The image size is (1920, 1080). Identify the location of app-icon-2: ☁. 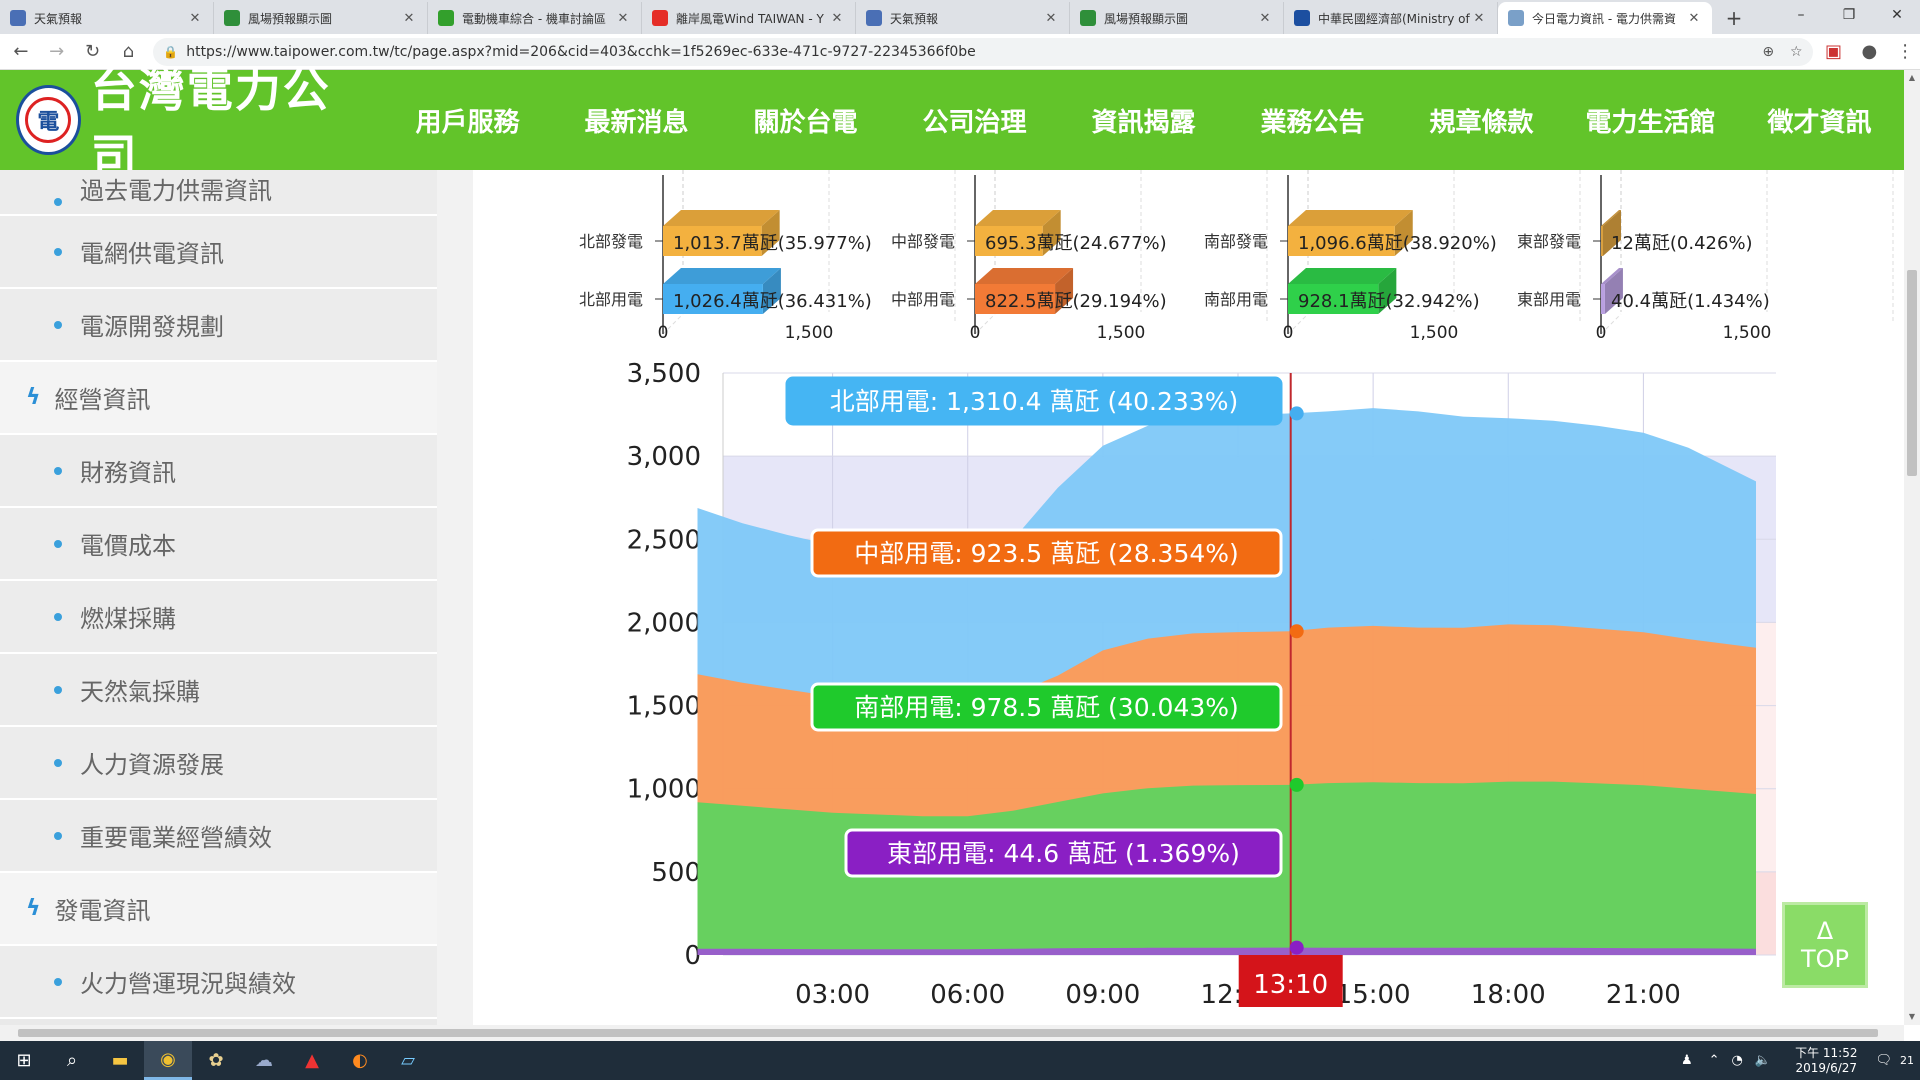
(264, 1060).